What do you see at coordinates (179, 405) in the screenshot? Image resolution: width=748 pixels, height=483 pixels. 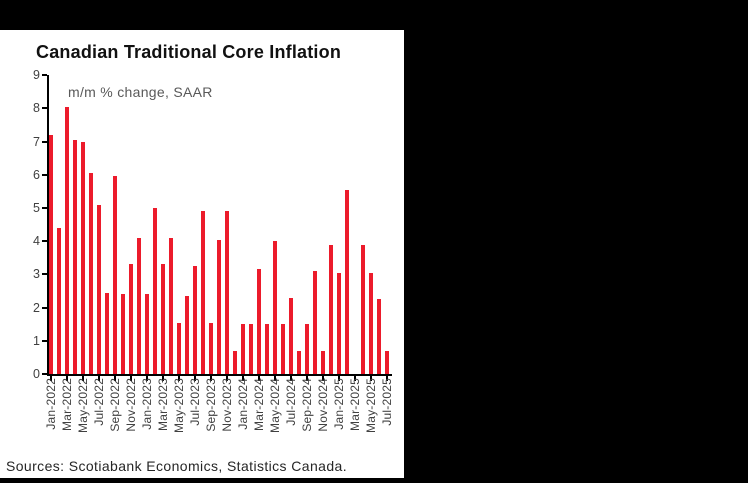 I see `x-tick-label: May-2023` at bounding box center [179, 405].